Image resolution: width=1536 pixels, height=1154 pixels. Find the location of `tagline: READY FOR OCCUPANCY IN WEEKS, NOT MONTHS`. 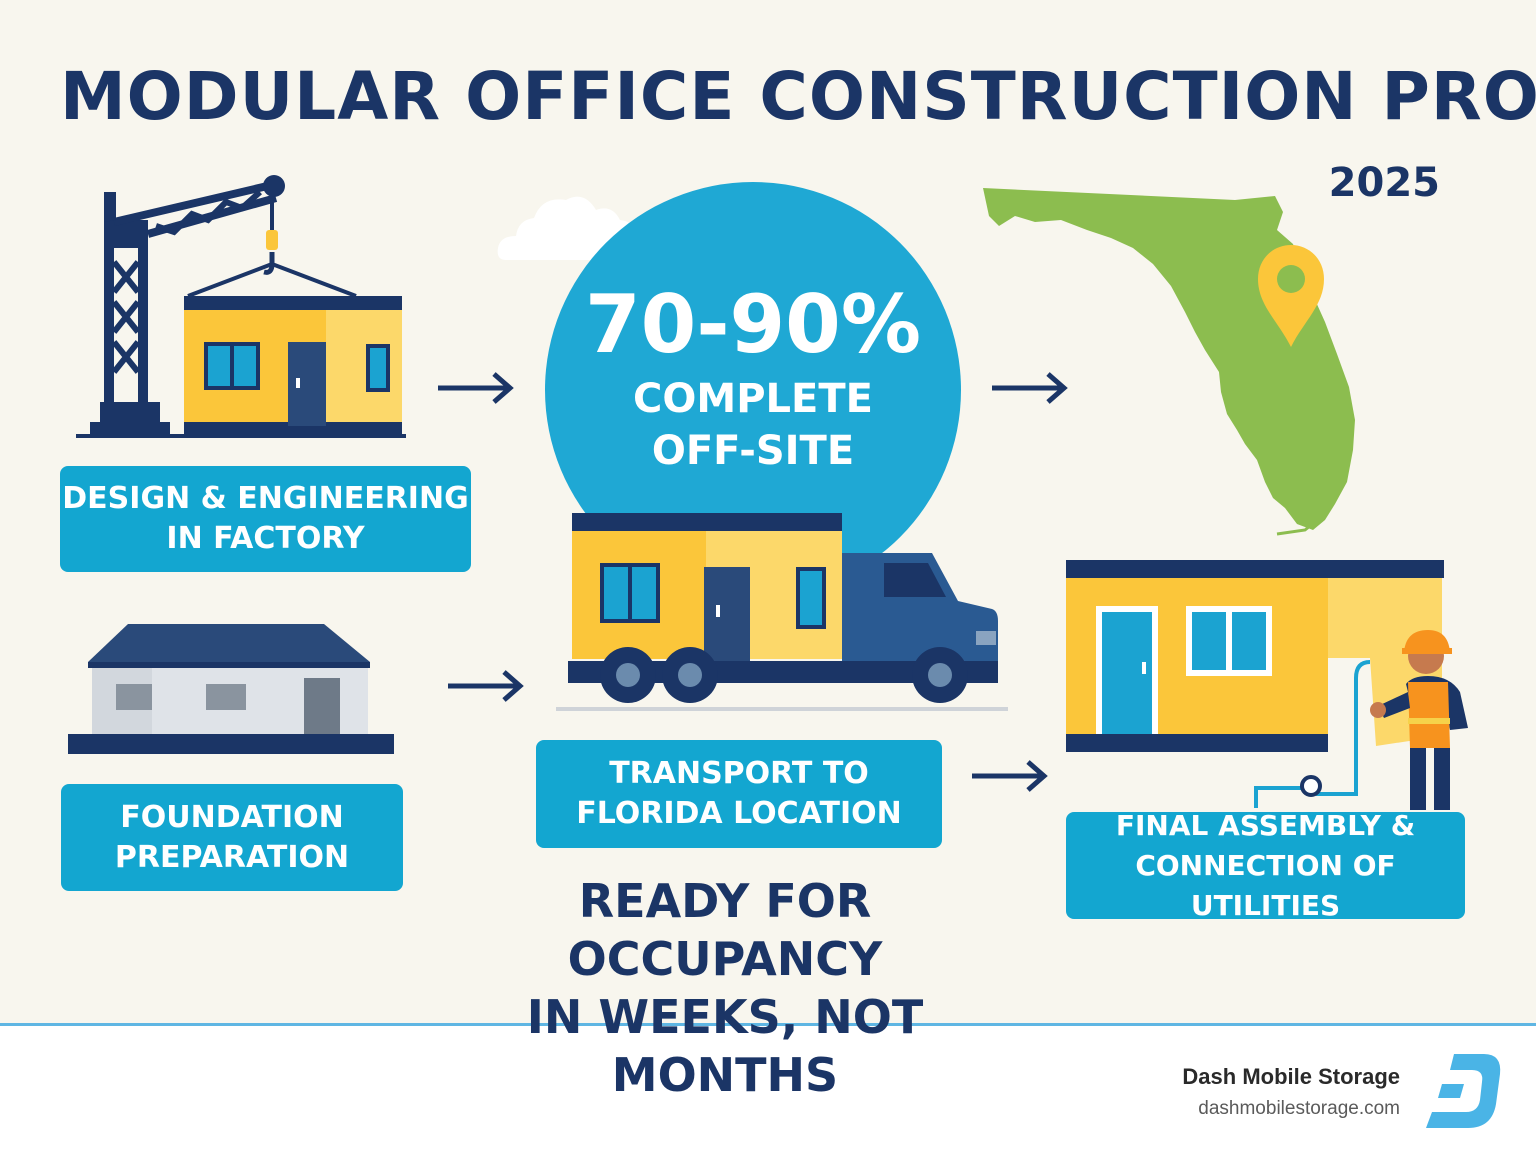

tagline: READY FOR OCCUPANCY IN WEEKS, NOT MONTHS is located at coordinates (725, 988).